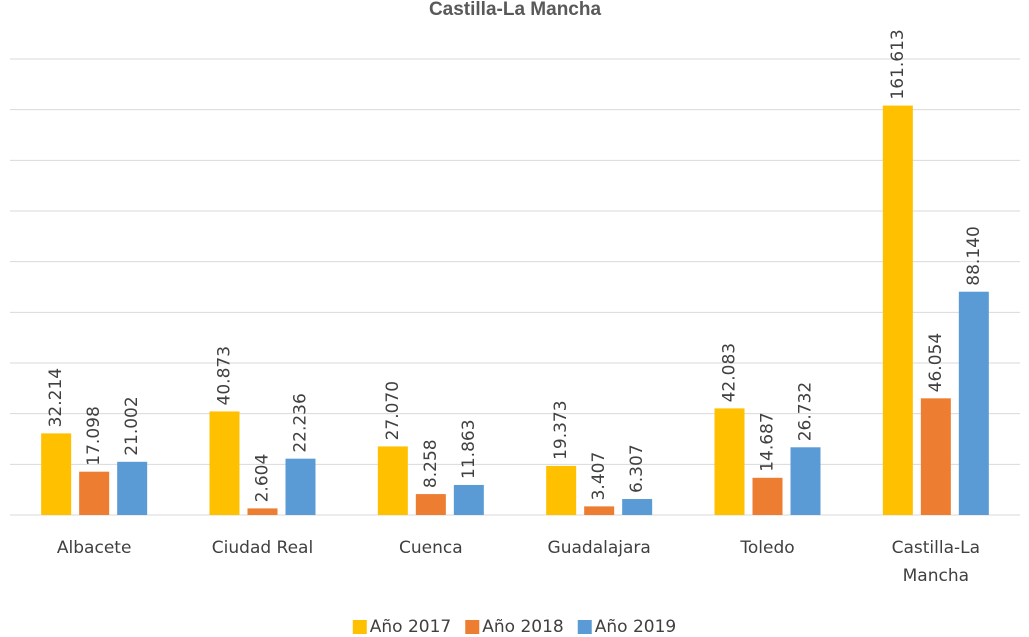  I want to click on data-label: 11.863, so click(469, 448).